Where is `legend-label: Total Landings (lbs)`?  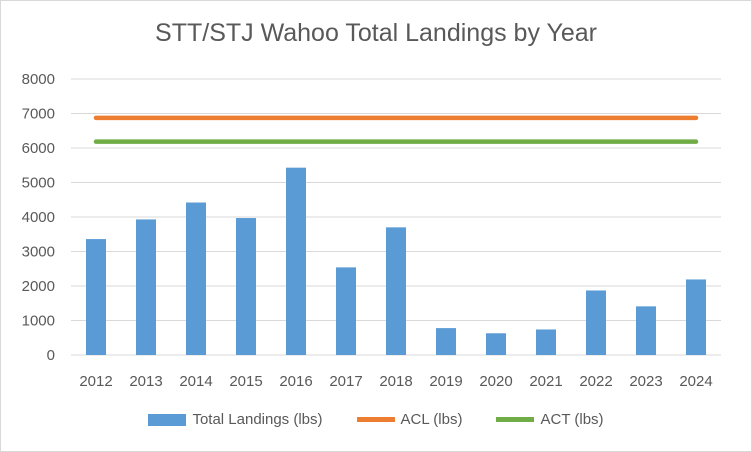 legend-label: Total Landings (lbs) is located at coordinates (257, 419).